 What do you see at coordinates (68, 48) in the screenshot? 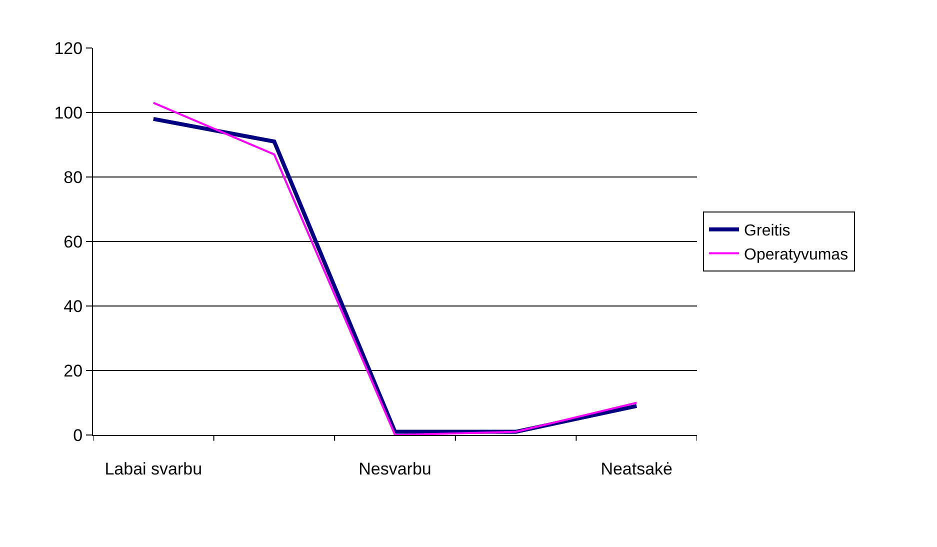
I see `y-tick-label: 120` at bounding box center [68, 48].